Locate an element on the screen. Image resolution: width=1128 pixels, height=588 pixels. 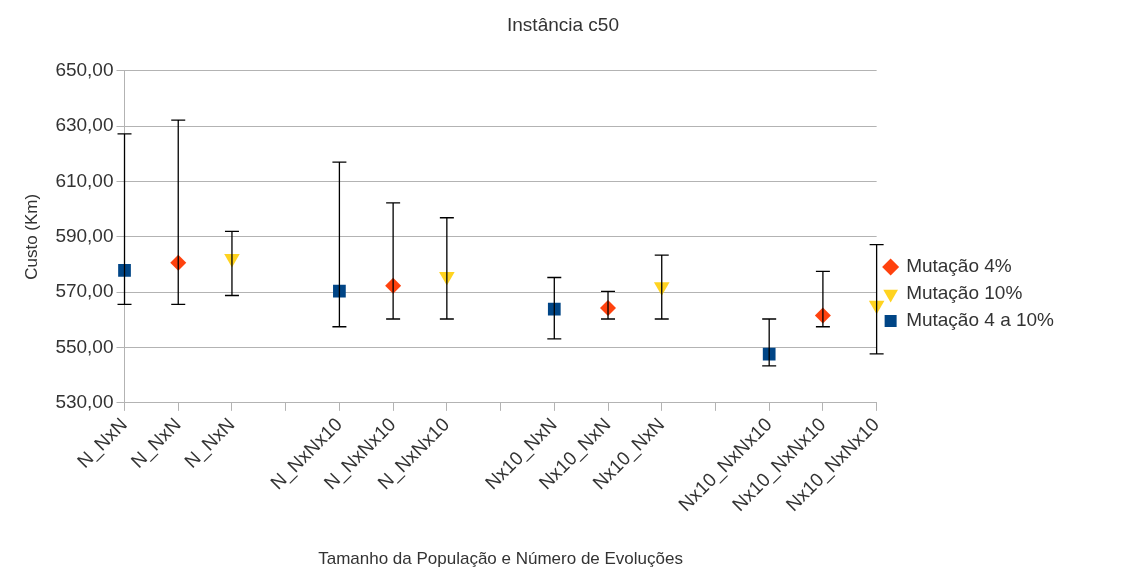
x-axis-title: Tamanho da População e Número de Evoluções is located at coordinates (500, 559).